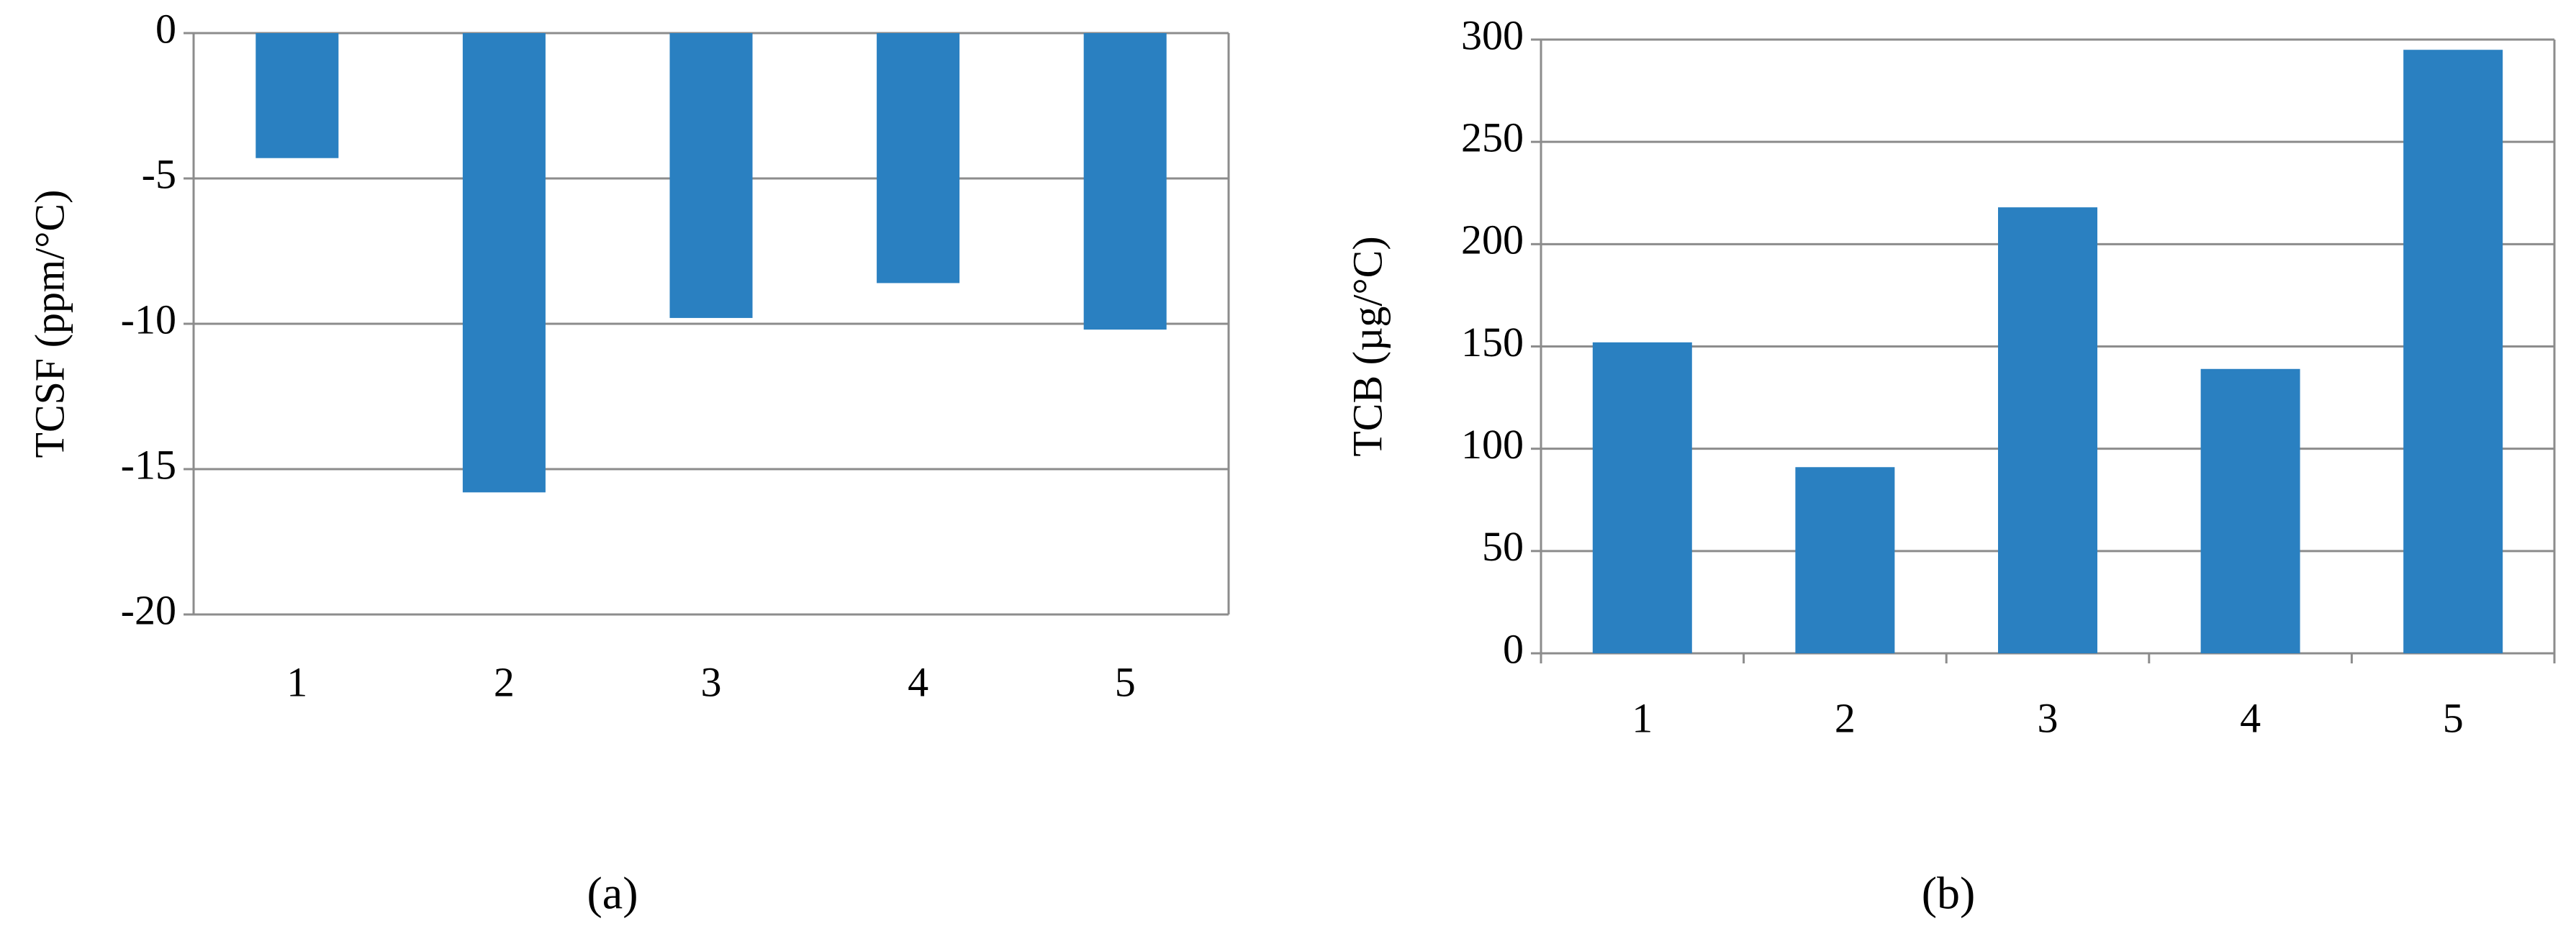 This screenshot has width=2576, height=944. Describe the element at coordinates (148, 465) in the screenshot. I see `y-tick-label: -15` at that location.